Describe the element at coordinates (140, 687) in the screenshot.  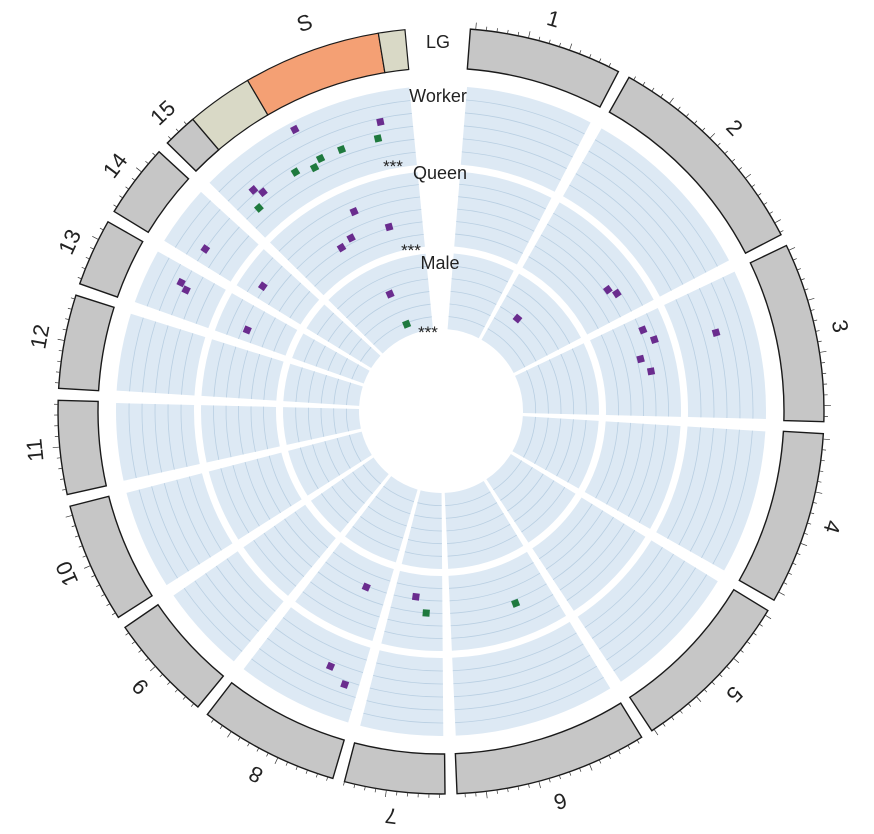
I see `lg-number-label: 9` at that location.